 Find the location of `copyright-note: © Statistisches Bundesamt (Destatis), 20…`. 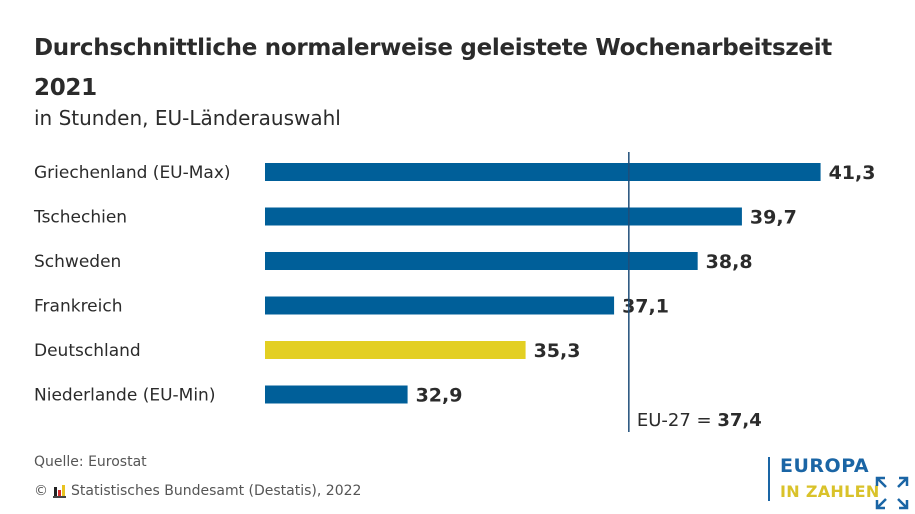

copyright-note: © Statistisches Bundesamt (Destatis), 20… is located at coordinates (197, 491).